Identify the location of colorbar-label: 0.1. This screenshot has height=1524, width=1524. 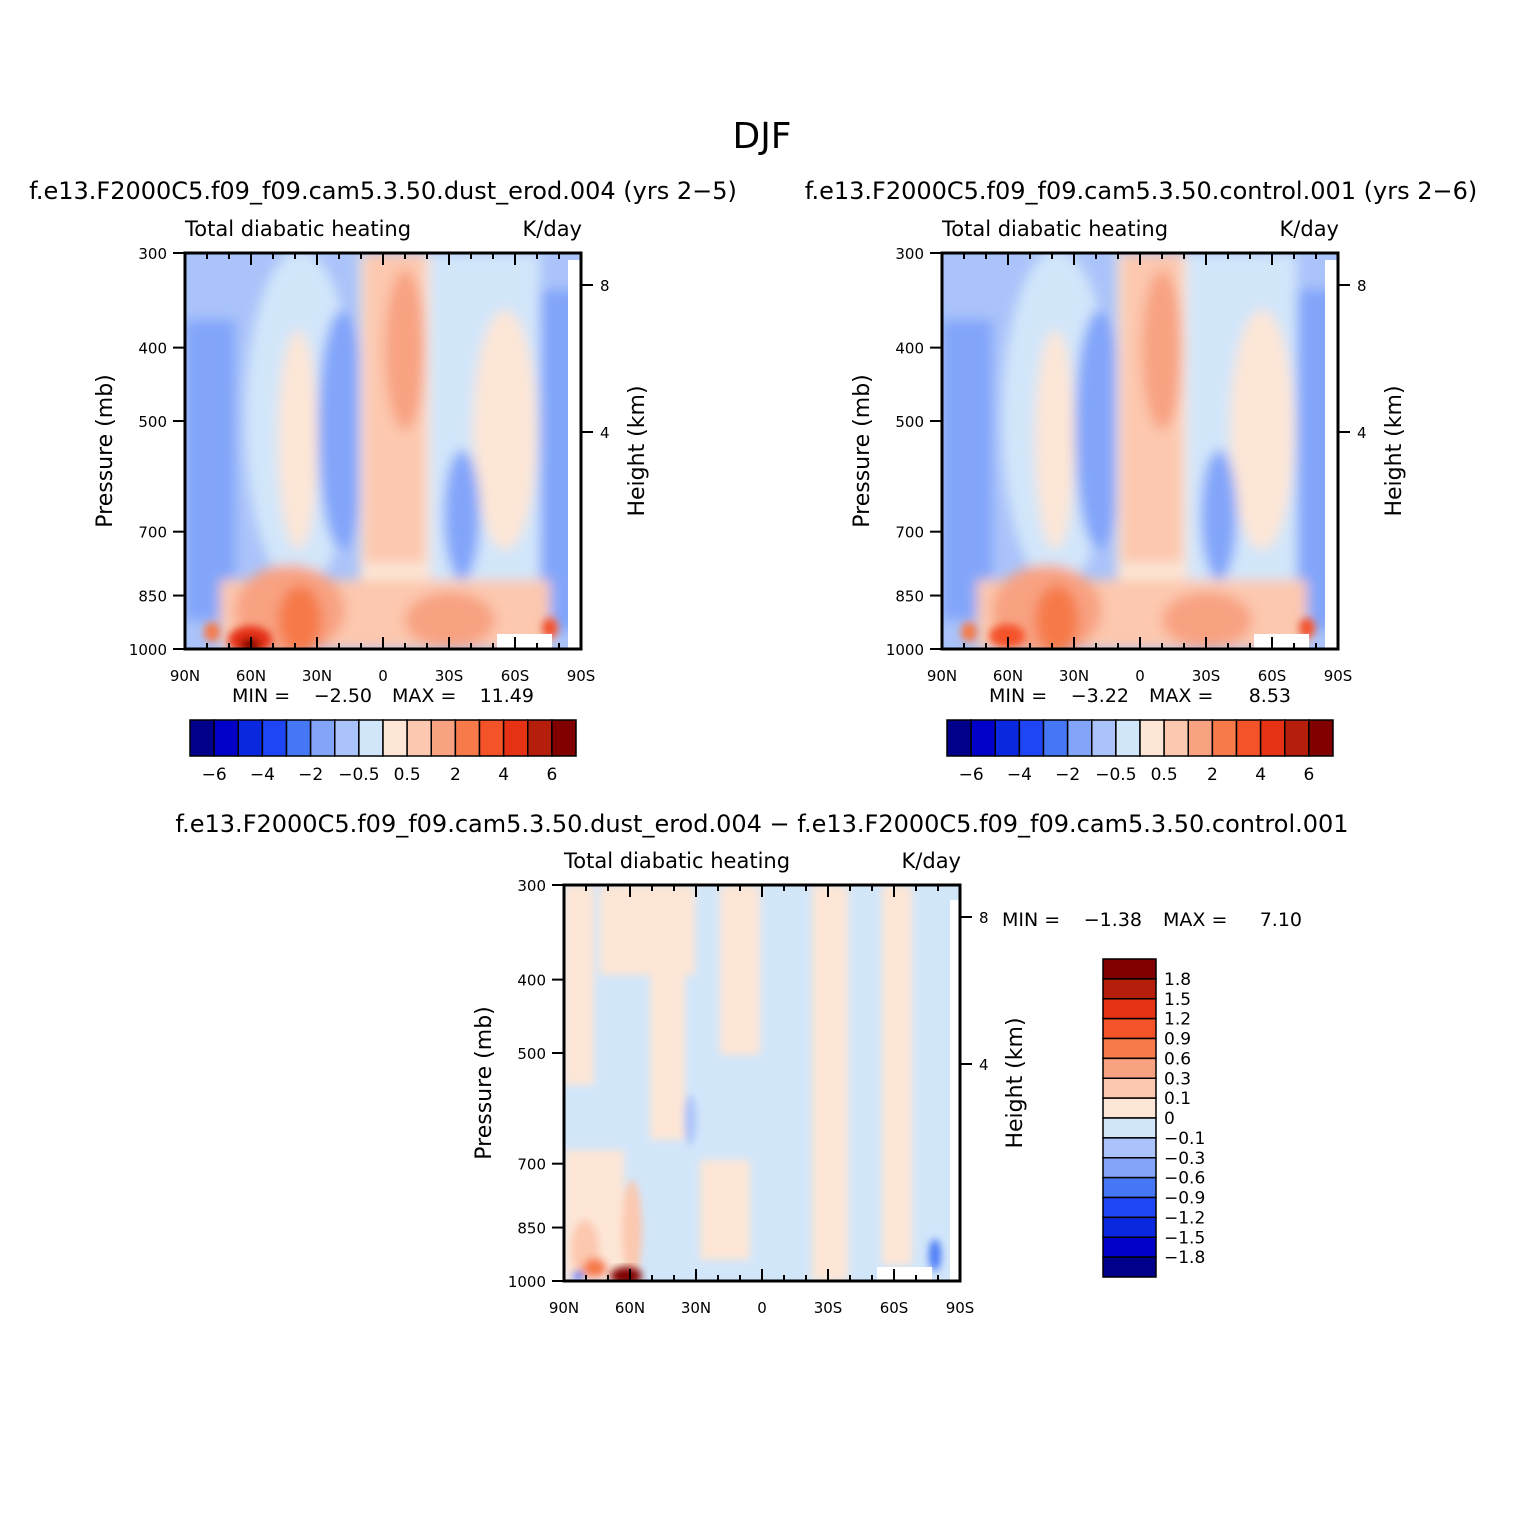
(1177, 1099).